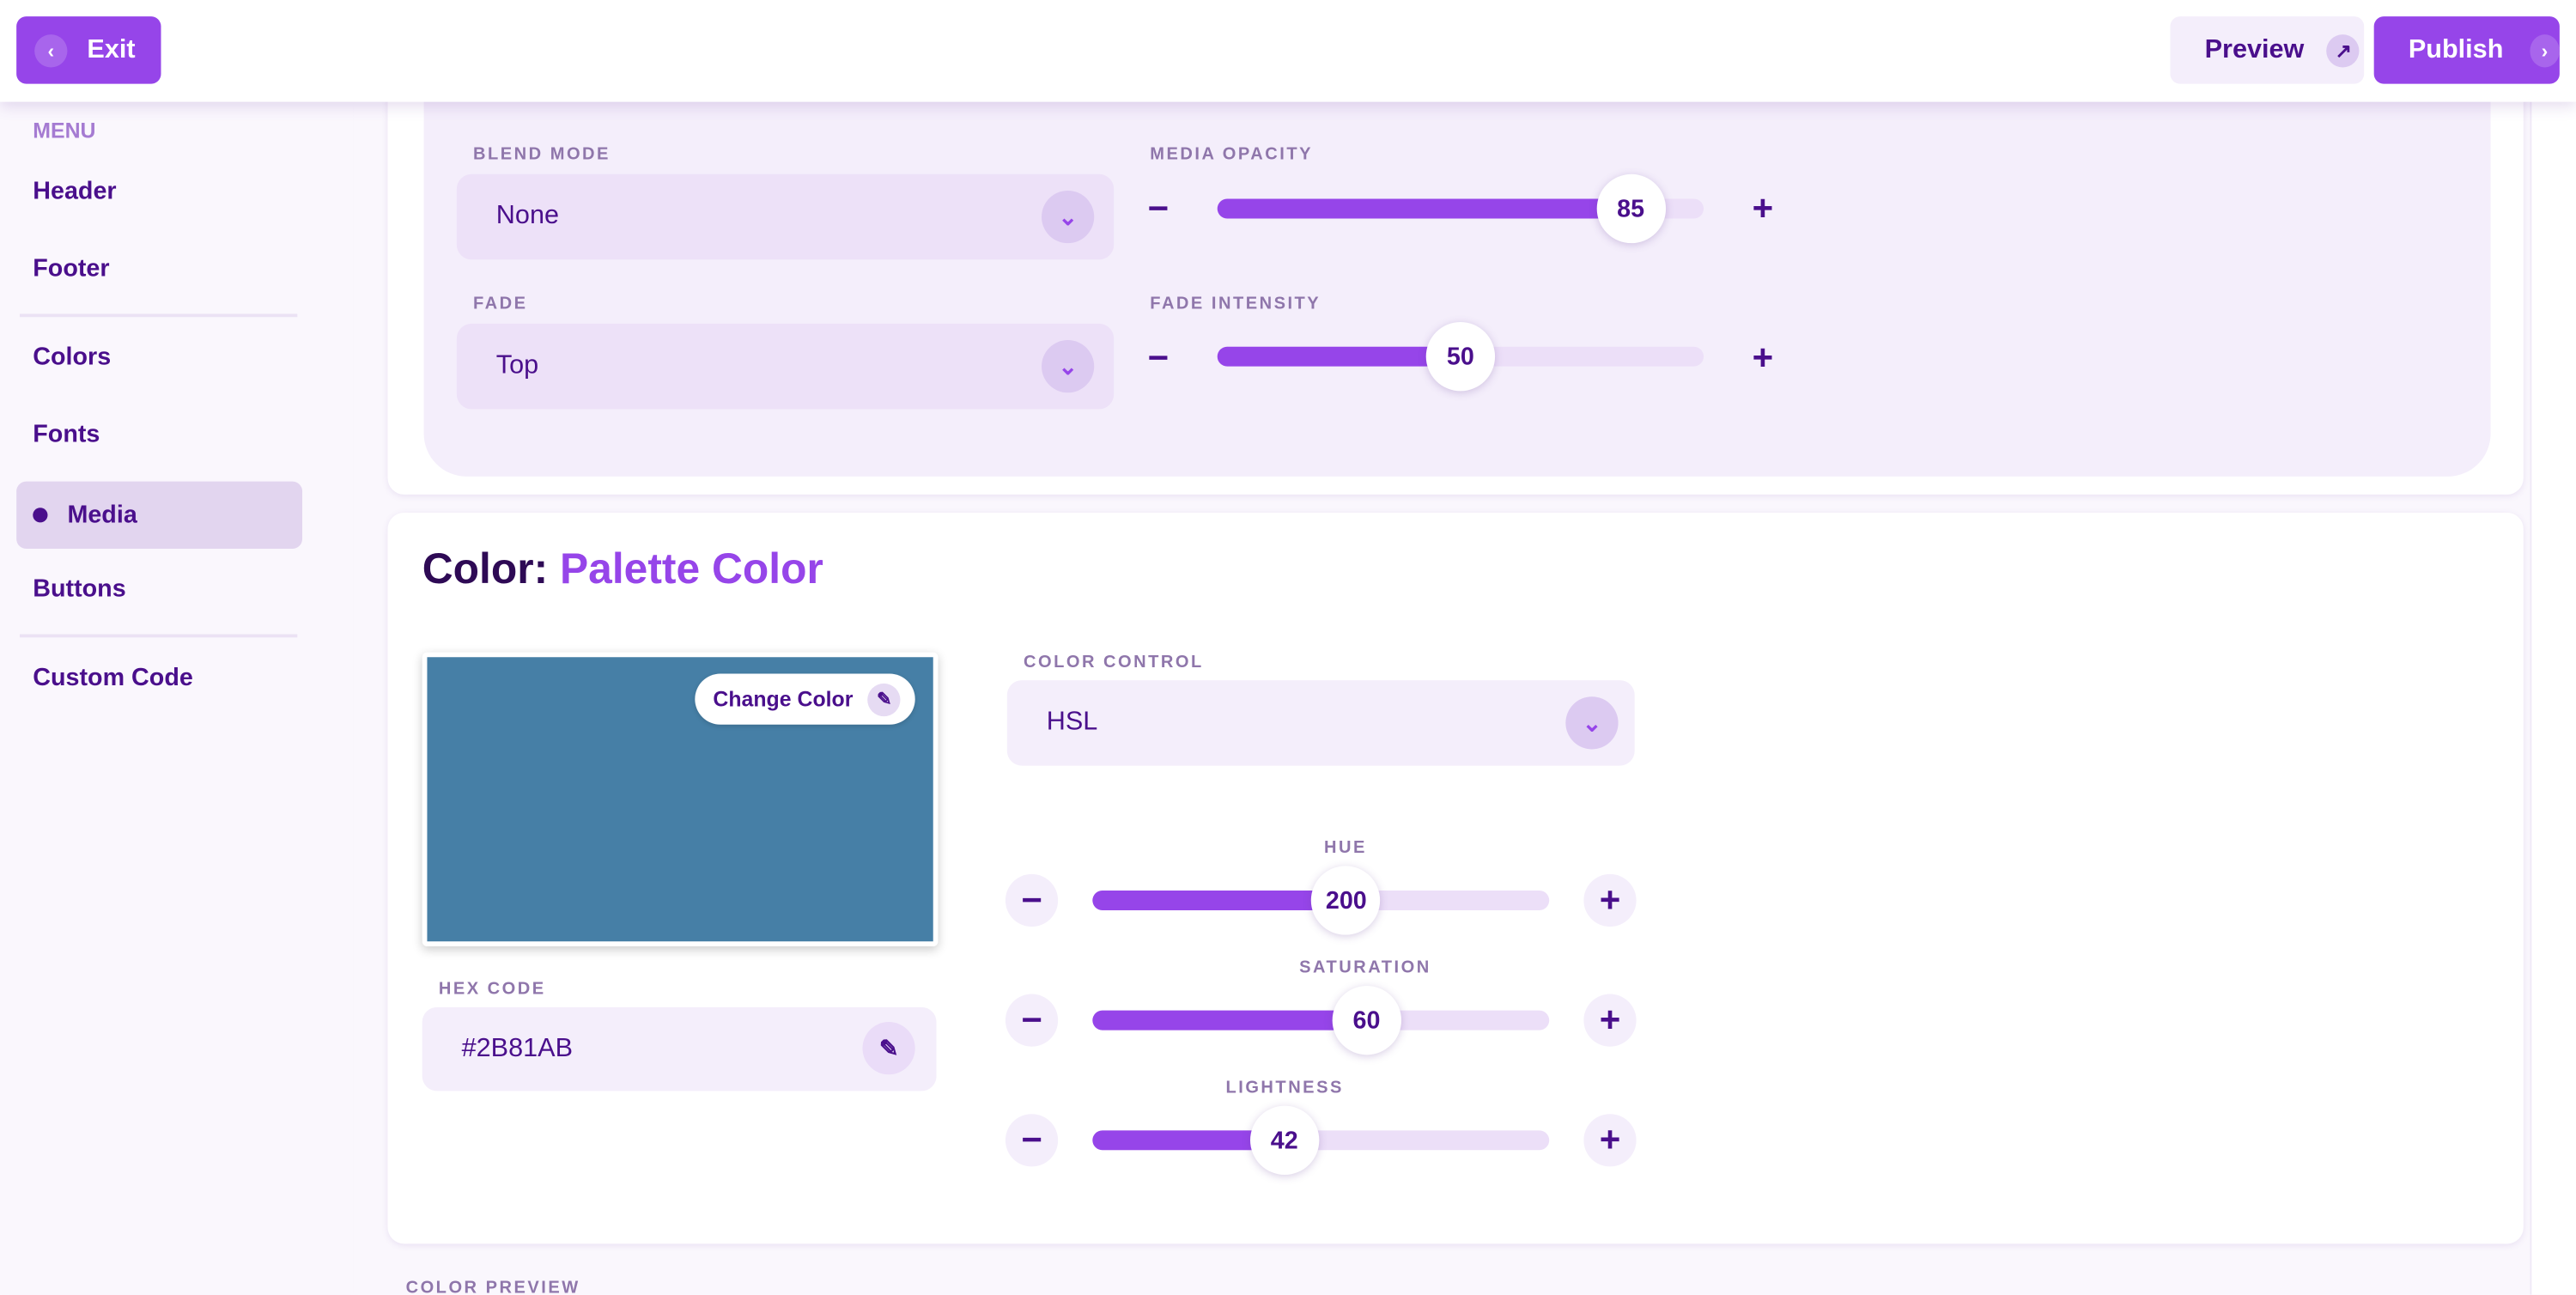  Describe the element at coordinates (1032, 900) in the screenshot. I see `hue-decrement-button: −` at that location.